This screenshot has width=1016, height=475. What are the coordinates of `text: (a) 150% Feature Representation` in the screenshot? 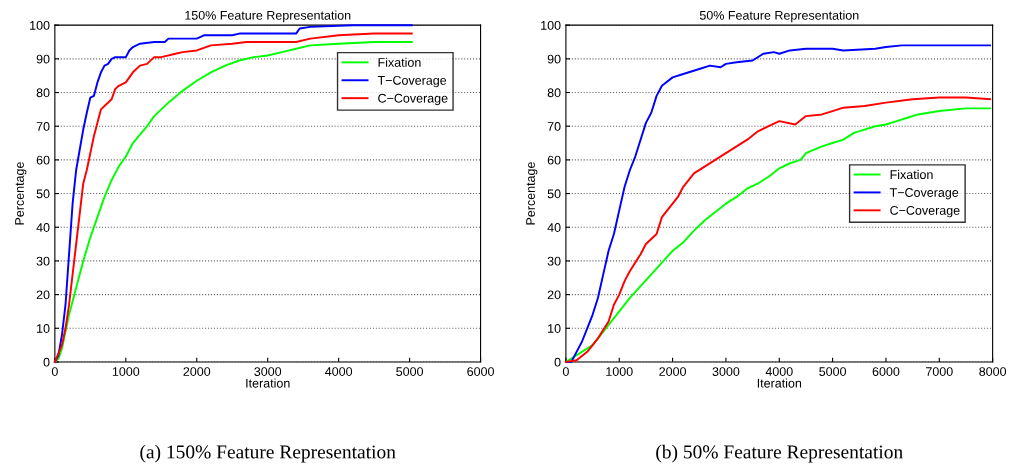 It's located at (268, 453).